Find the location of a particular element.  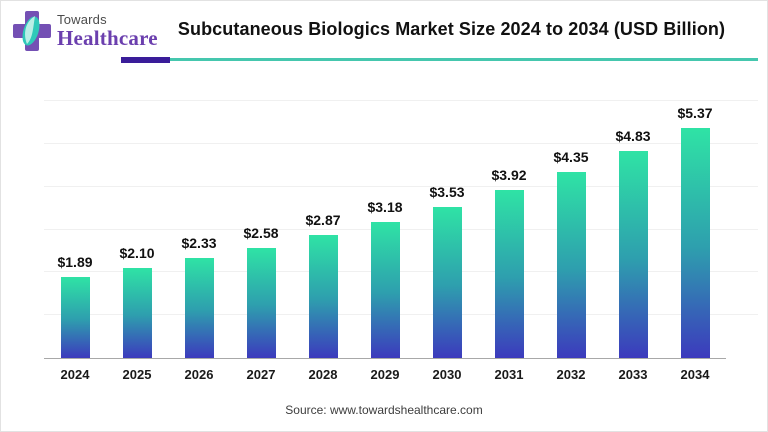

bar-column-2032: $4.35 is located at coordinates (571, 229).